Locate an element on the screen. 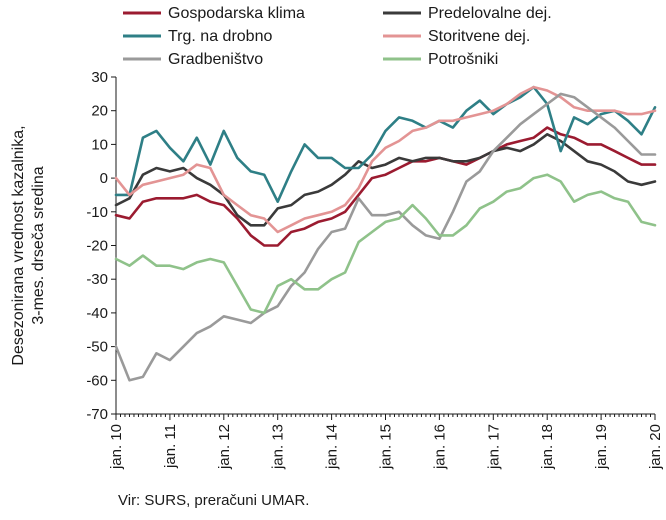 The image size is (666, 520). legend-label-0: Gospodarska klima is located at coordinates (236, 13).